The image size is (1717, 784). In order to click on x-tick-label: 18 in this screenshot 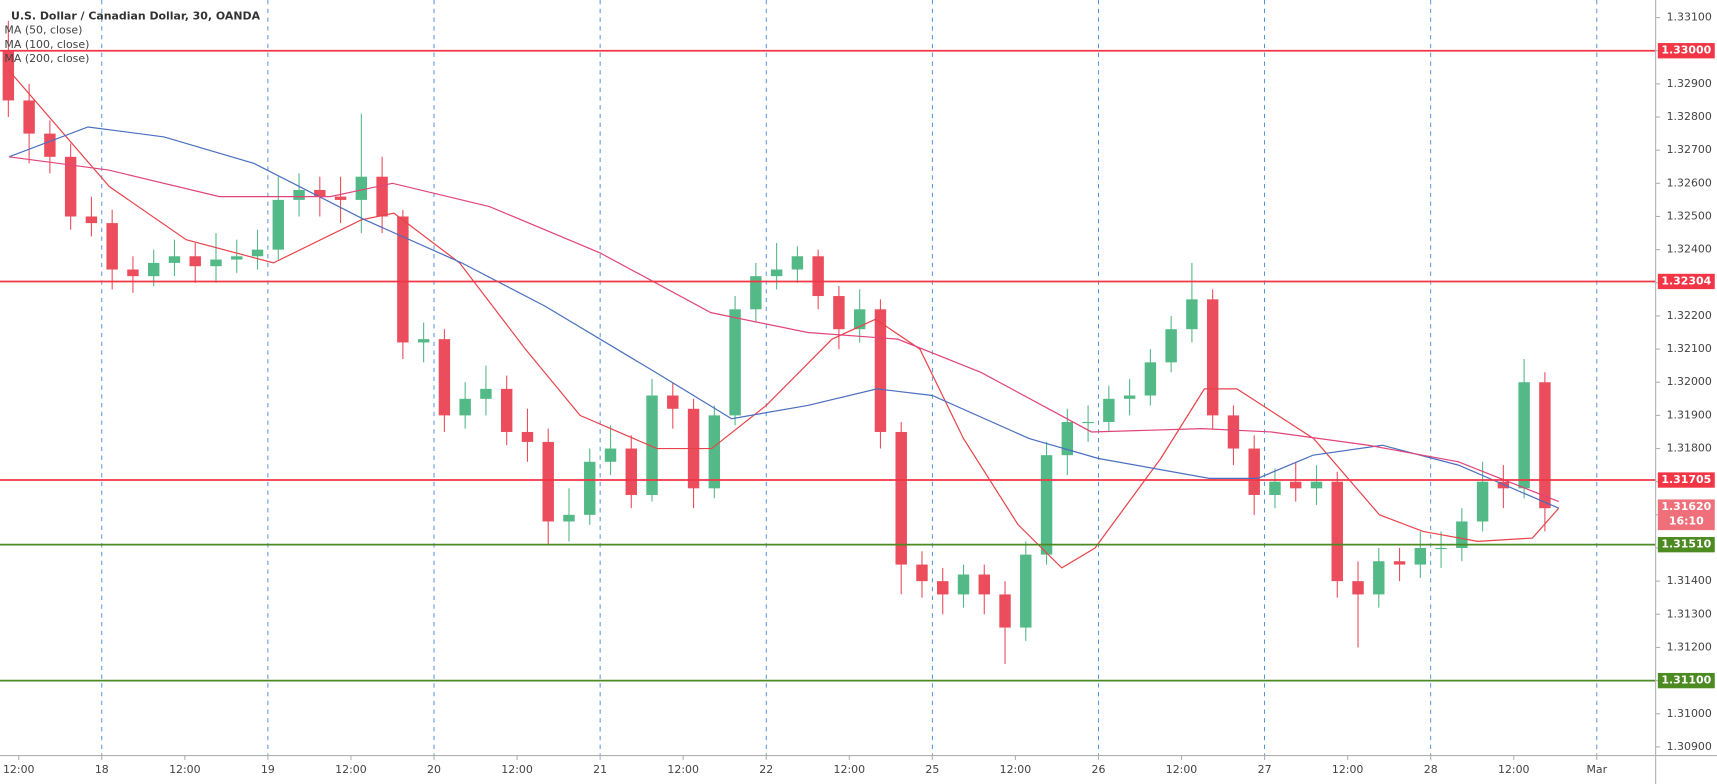, I will do `click(102, 769)`.